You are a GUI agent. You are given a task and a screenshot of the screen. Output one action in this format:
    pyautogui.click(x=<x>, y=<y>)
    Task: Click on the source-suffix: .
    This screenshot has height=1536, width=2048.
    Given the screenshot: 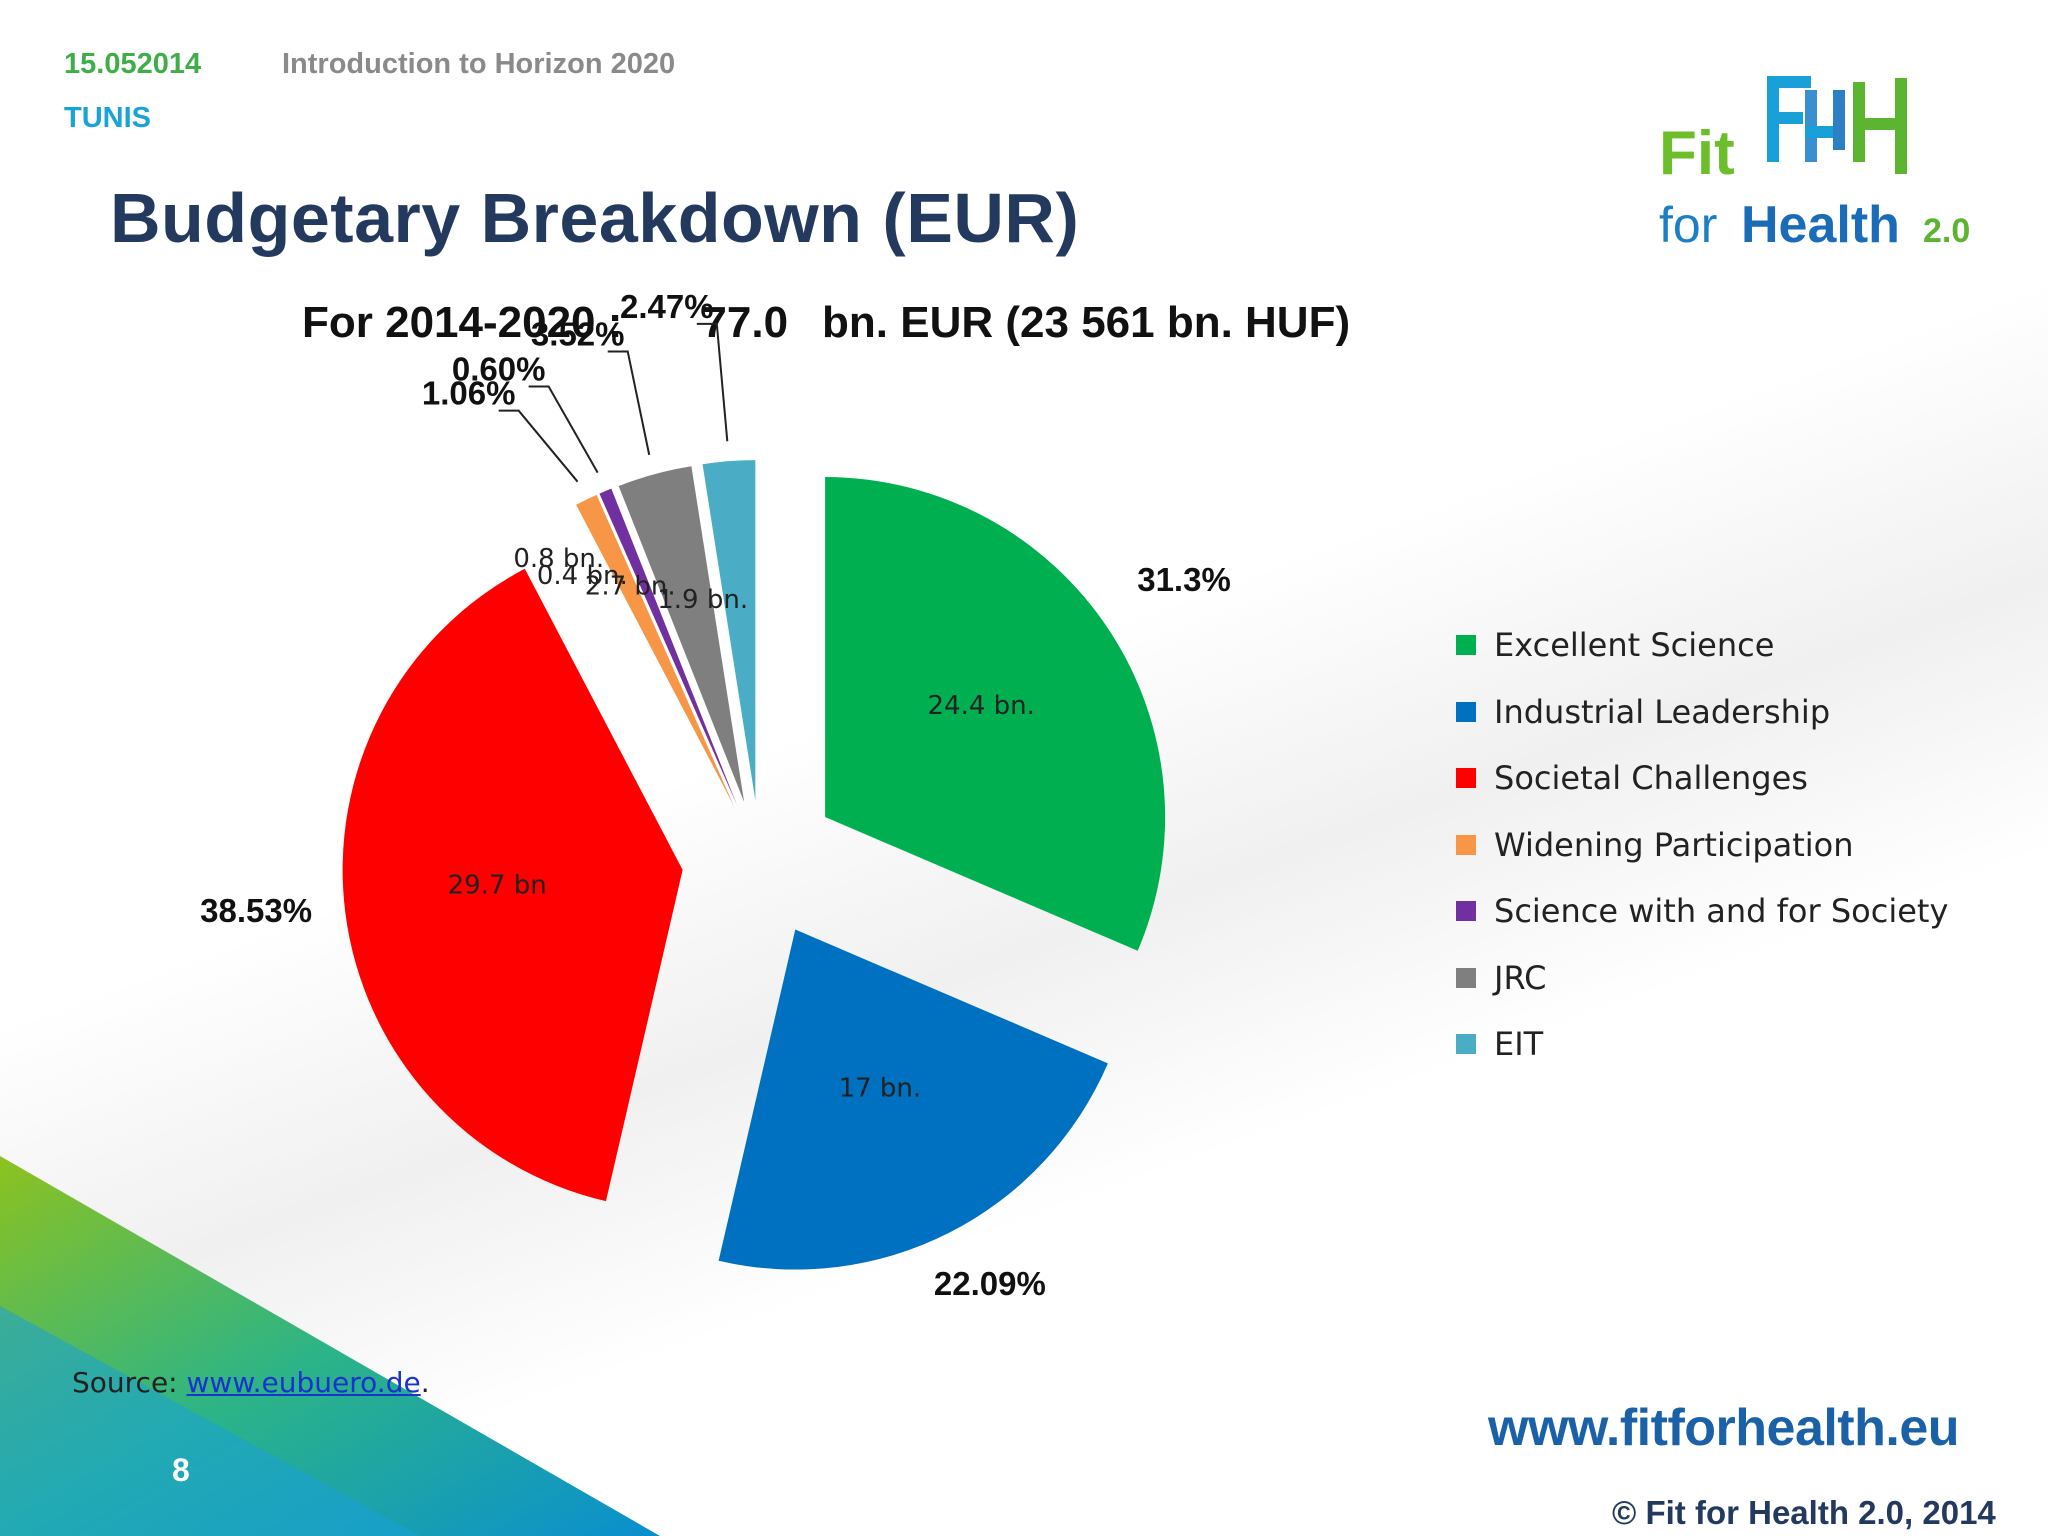 What is the action you would take?
    pyautogui.click(x=425, y=1382)
    